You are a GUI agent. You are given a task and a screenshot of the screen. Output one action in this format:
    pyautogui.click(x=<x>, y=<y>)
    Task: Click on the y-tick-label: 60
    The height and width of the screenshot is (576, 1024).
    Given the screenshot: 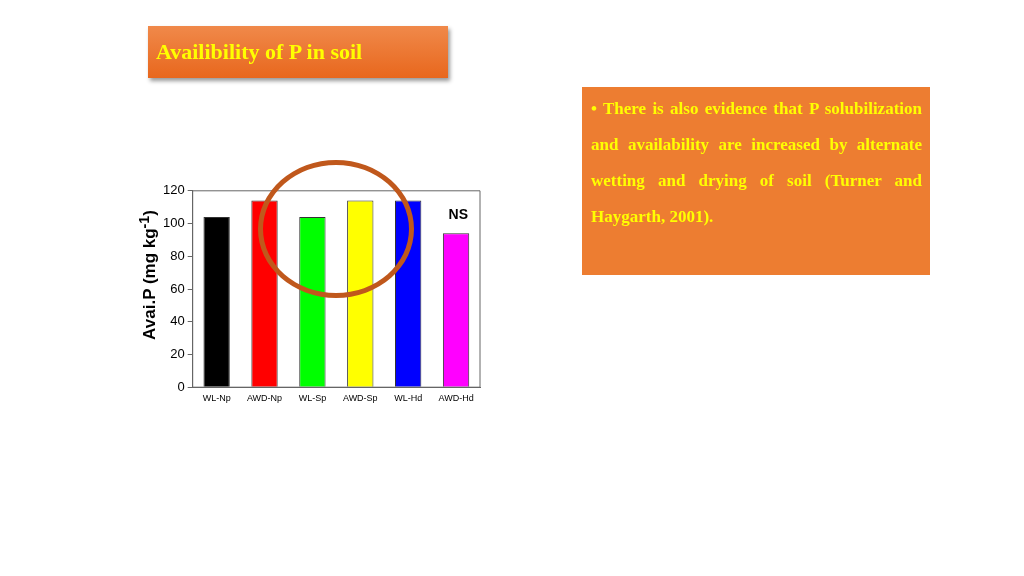 What is the action you would take?
    pyautogui.click(x=177, y=288)
    